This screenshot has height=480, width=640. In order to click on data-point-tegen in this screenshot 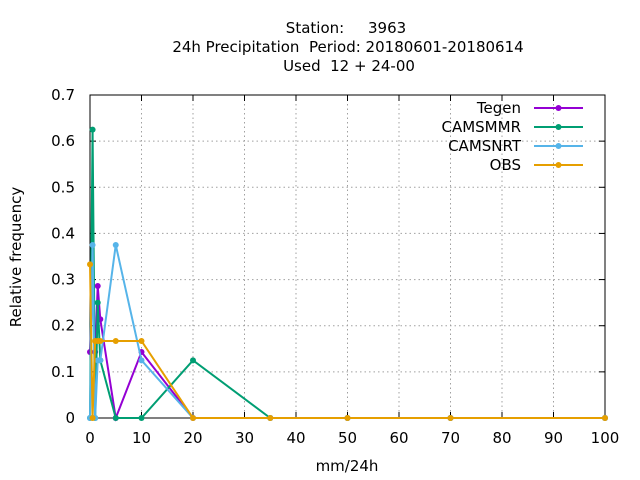, I will do `click(97, 286)`.